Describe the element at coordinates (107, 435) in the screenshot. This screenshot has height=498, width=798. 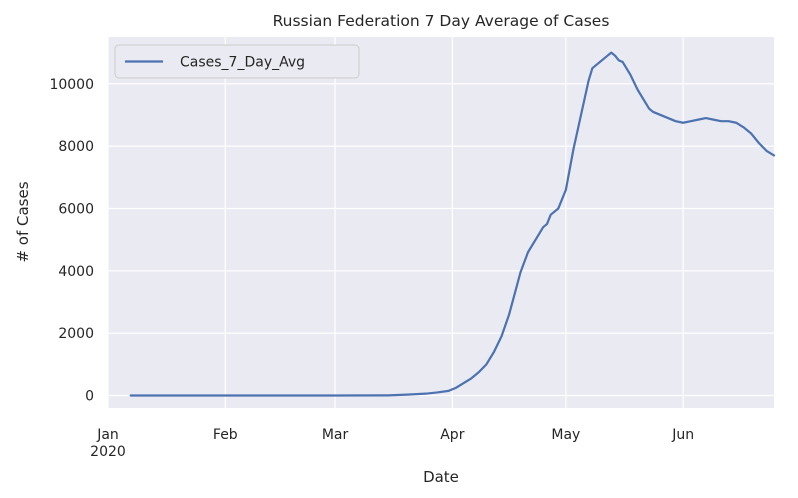
I see `x-tick-label: Jan` at that location.